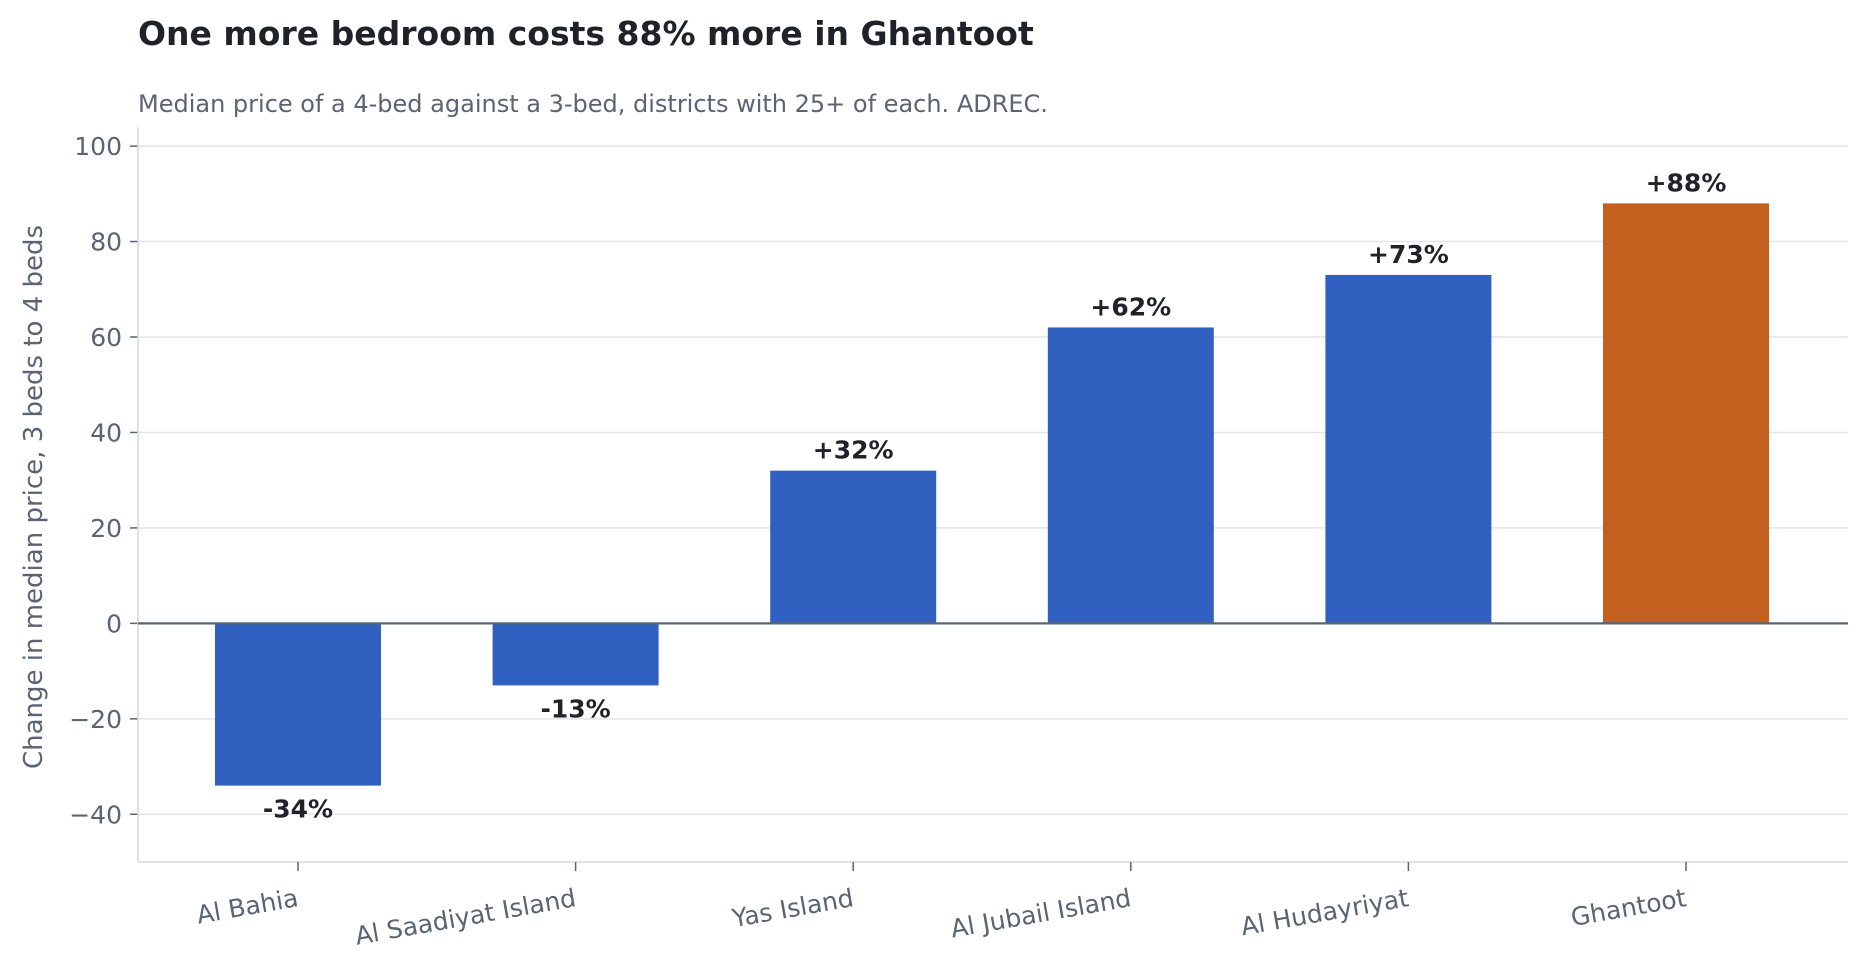  What do you see at coordinates (1408, 254) in the screenshot?
I see `data-label: +73%` at bounding box center [1408, 254].